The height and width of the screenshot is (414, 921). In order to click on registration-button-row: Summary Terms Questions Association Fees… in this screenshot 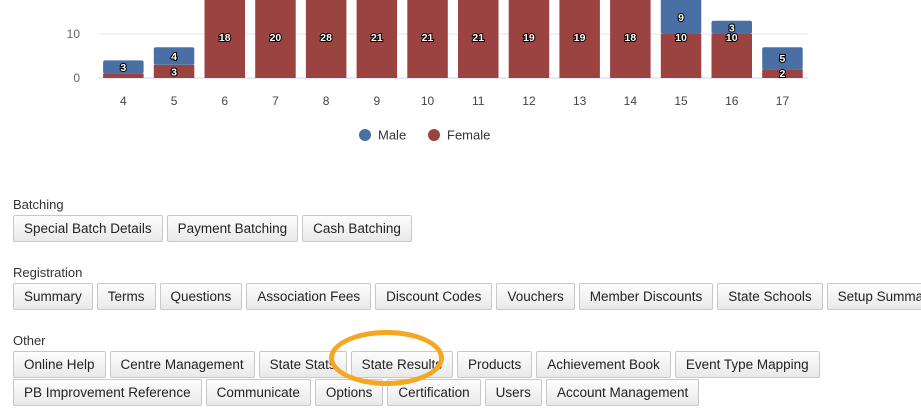, I will do `click(467, 296)`.